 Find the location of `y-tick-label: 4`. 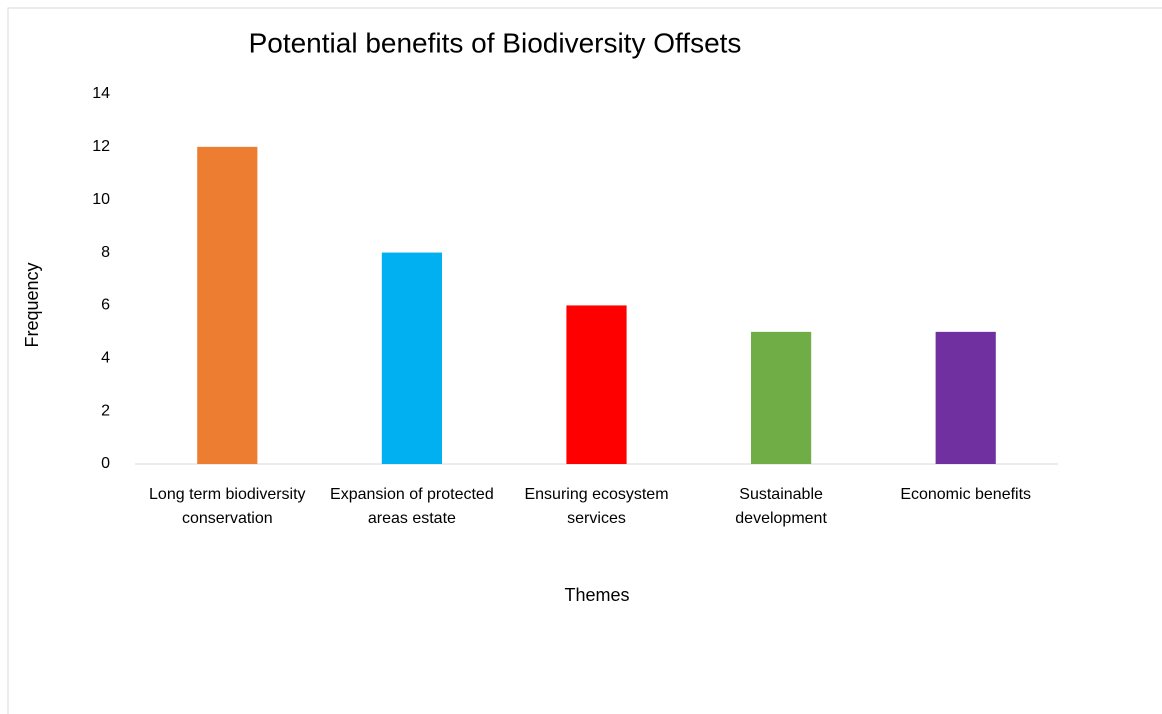

y-tick-label: 4 is located at coordinates (105, 358).